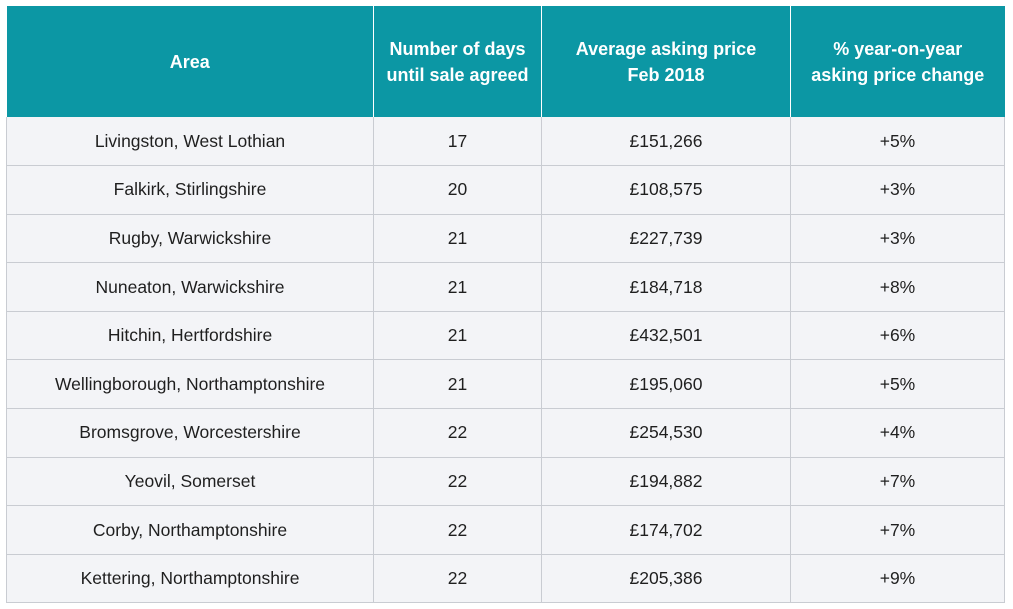 This screenshot has width=1013, height=609. What do you see at coordinates (666, 142) in the screenshot?
I see `cell-average-asking-price: £151,266` at bounding box center [666, 142].